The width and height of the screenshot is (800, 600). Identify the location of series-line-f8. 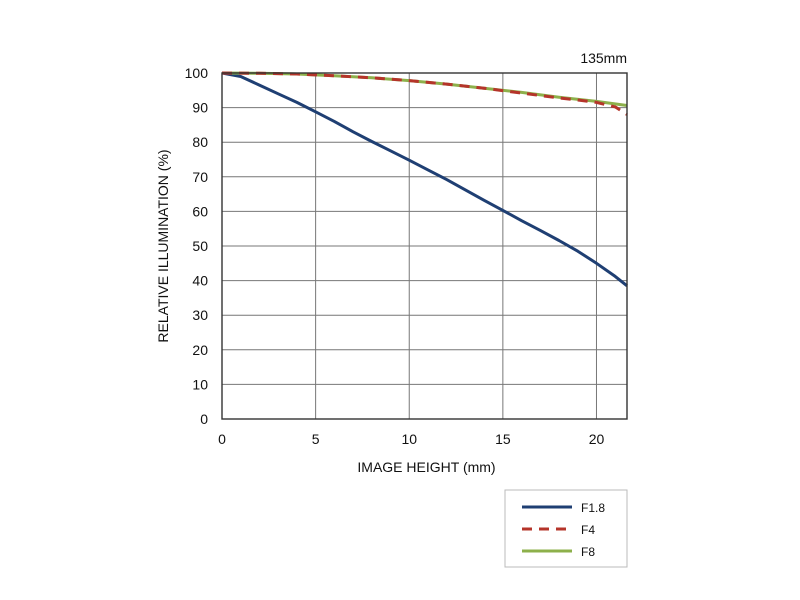
(424, 89).